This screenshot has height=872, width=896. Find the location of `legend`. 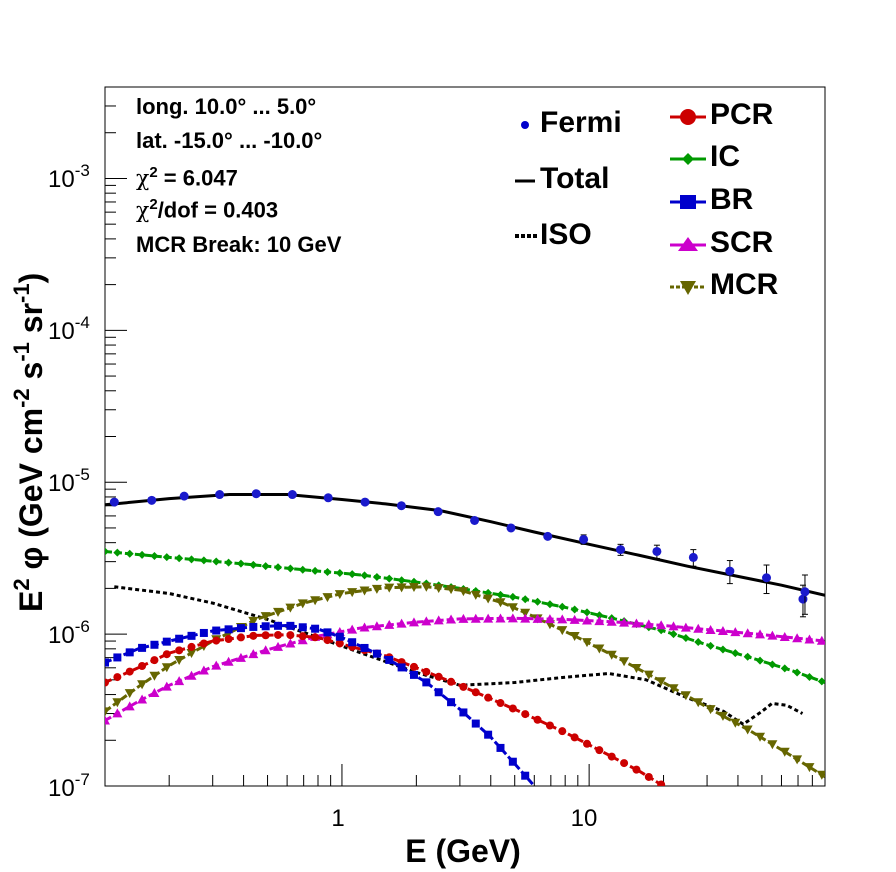

legend is located at coordinates (610, 202).